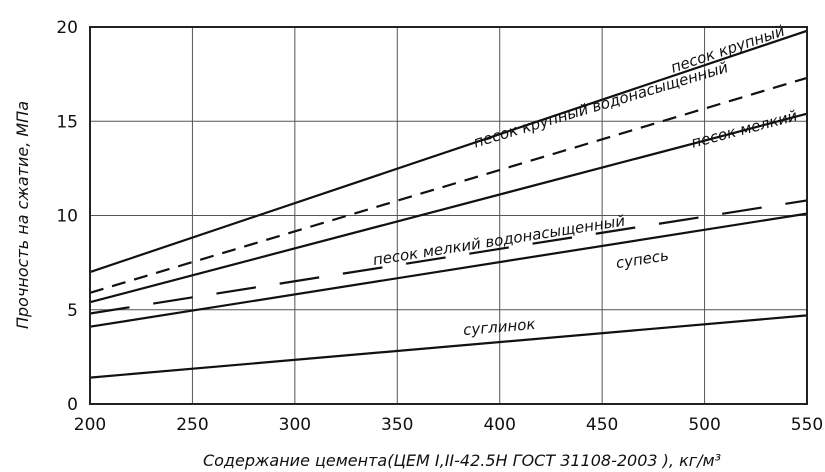  I want to click on x-tick-label: 200, so click(90, 425).